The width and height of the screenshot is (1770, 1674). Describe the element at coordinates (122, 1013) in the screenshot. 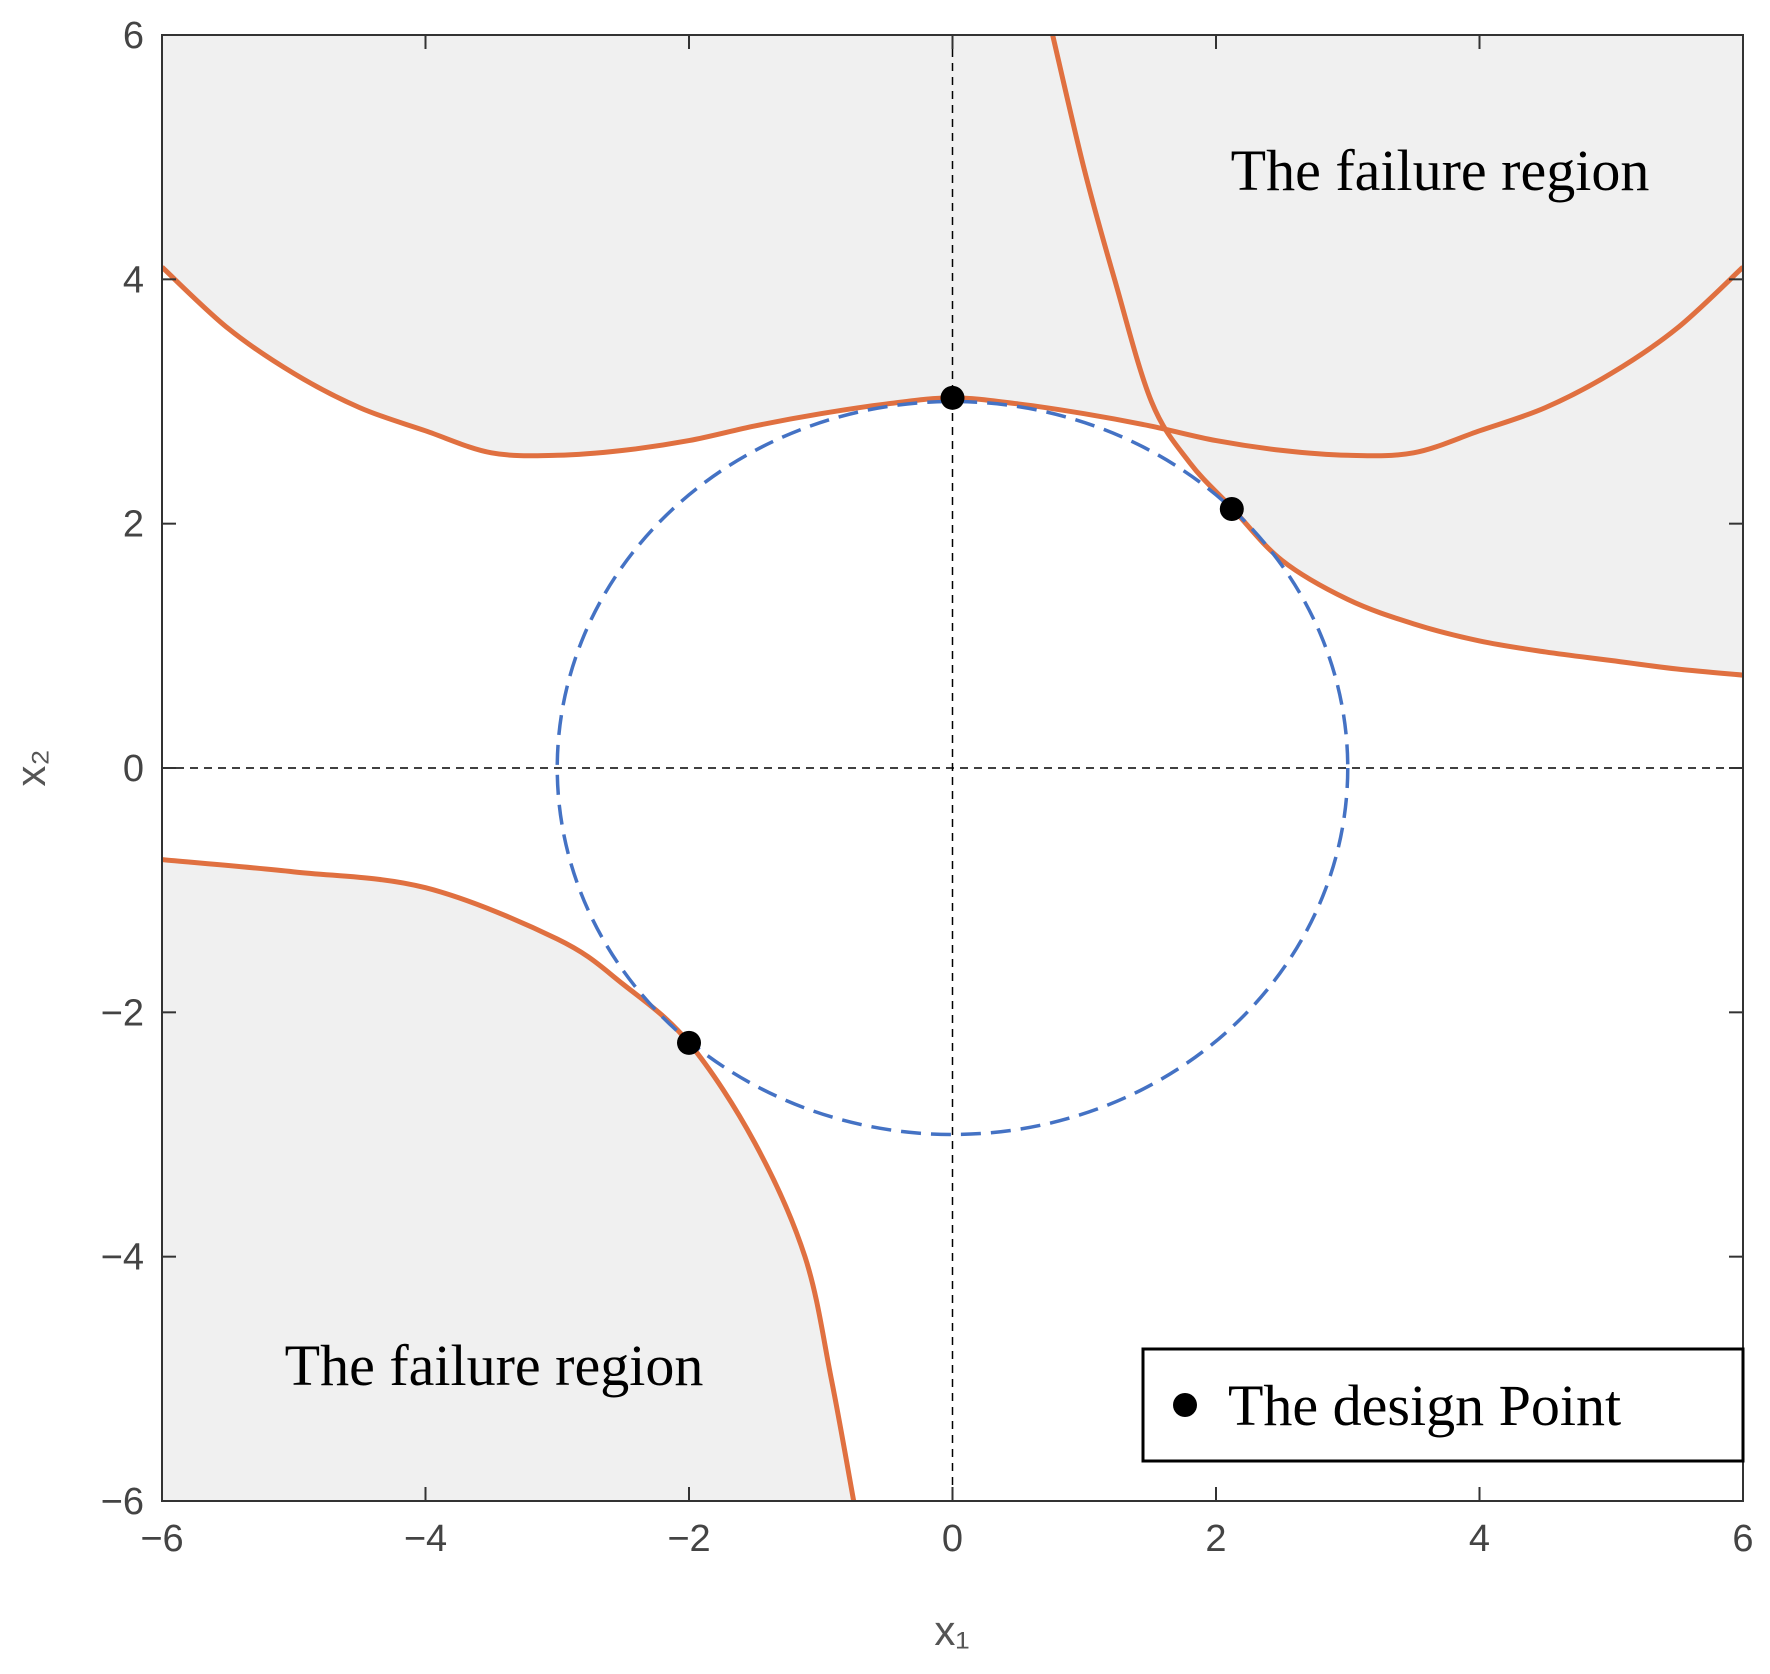

I see `y-tick-label: −2` at that location.